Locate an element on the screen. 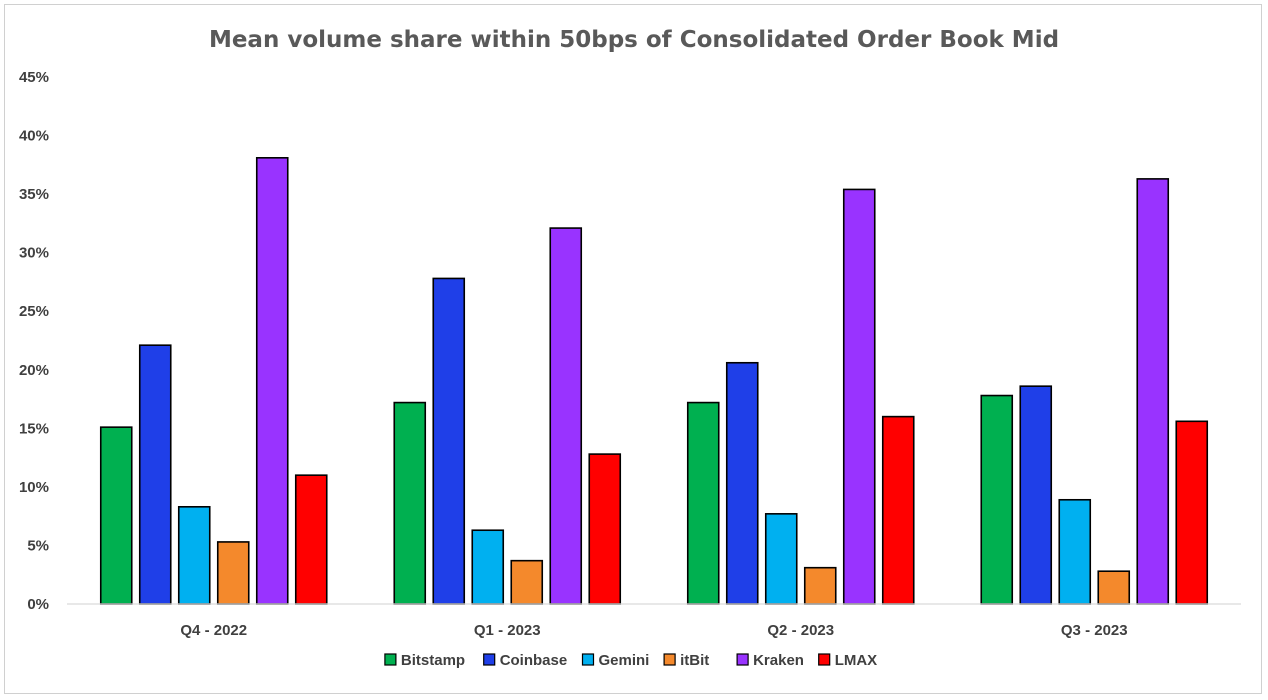  x-category-label: Q3 - 2023 is located at coordinates (1094, 630).